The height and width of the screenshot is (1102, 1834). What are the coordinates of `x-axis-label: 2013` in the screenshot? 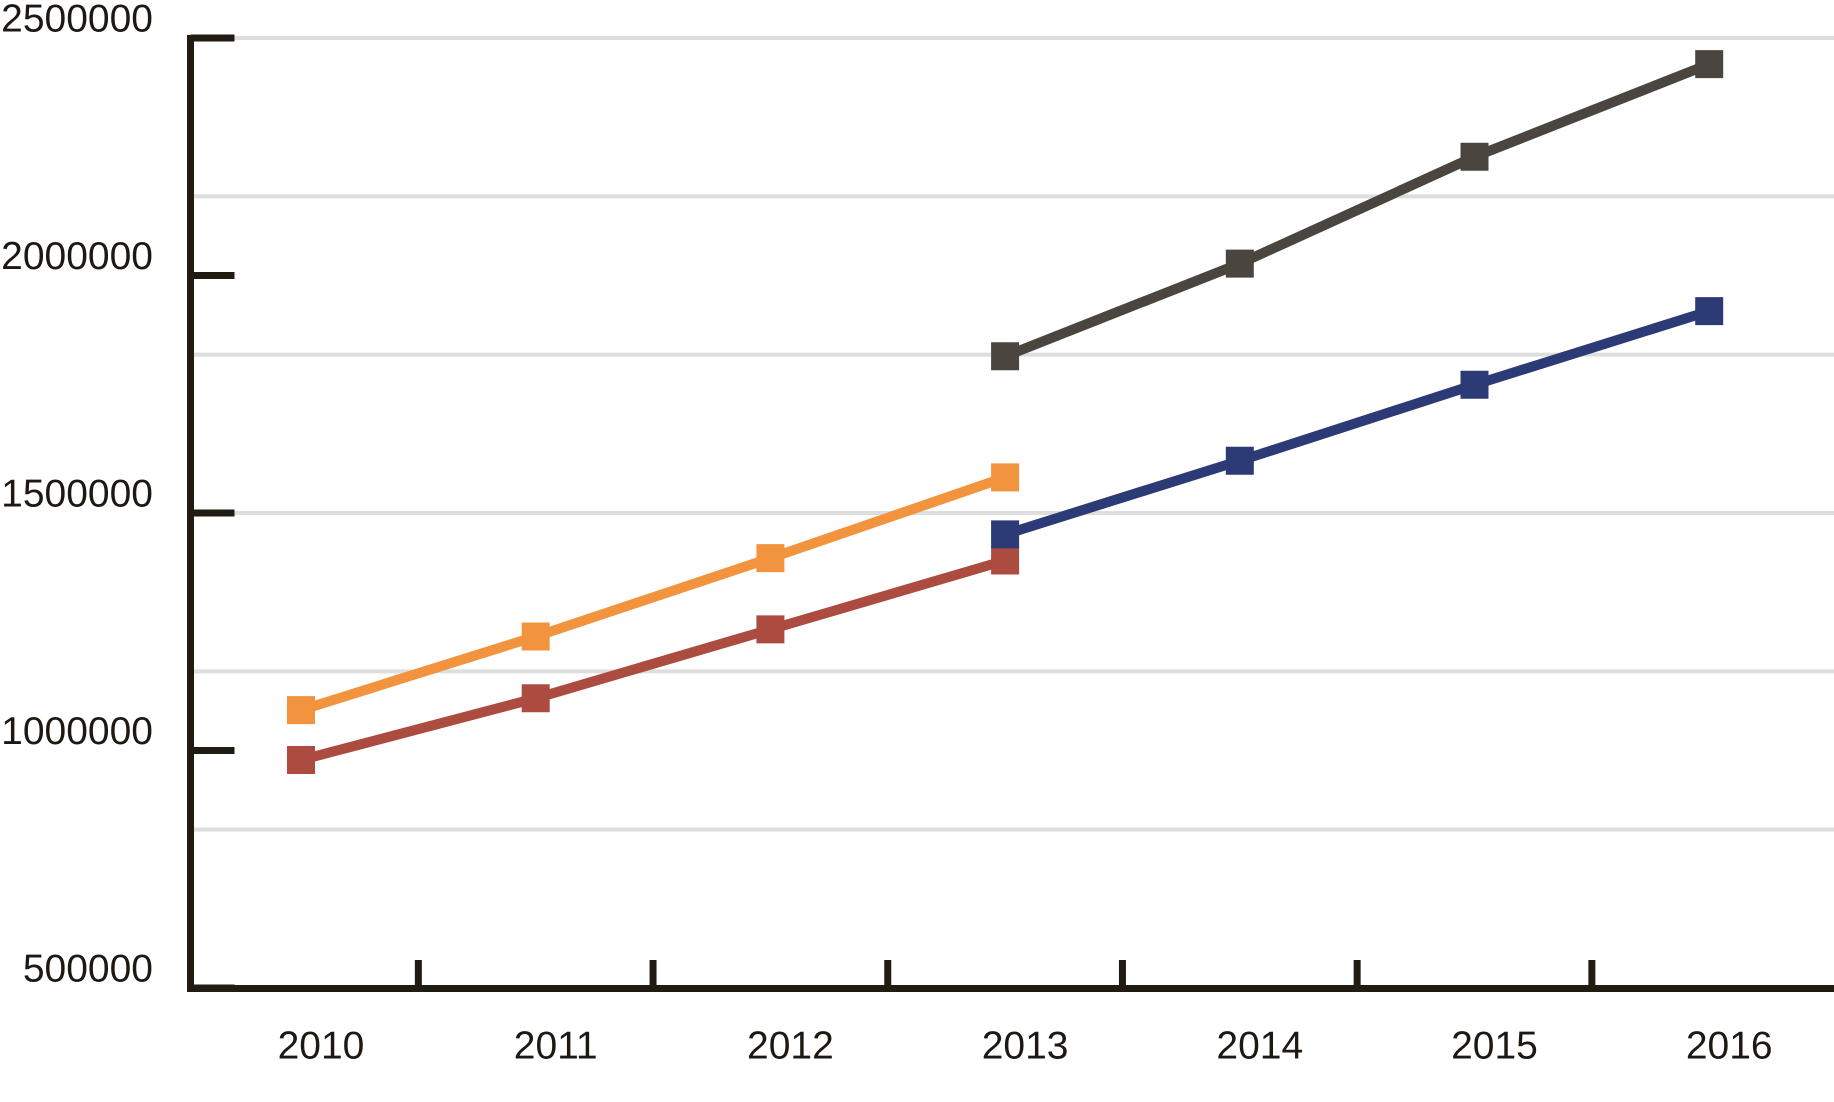 It's located at (1025, 1046).